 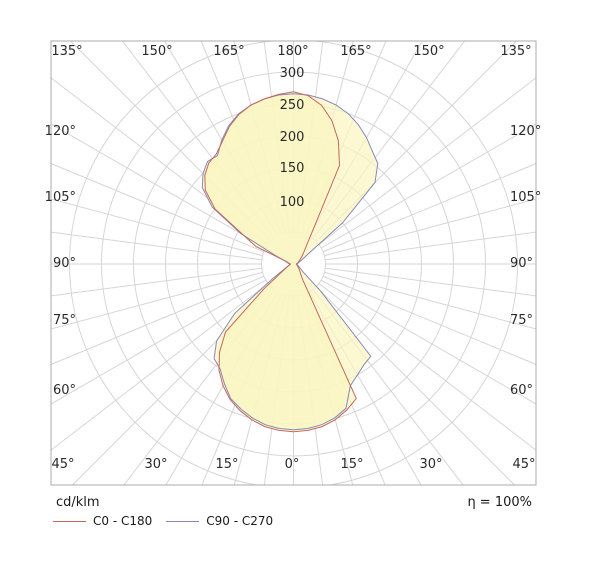 I want to click on legend-item-c0-c180: C0 - C180, so click(x=102, y=521).